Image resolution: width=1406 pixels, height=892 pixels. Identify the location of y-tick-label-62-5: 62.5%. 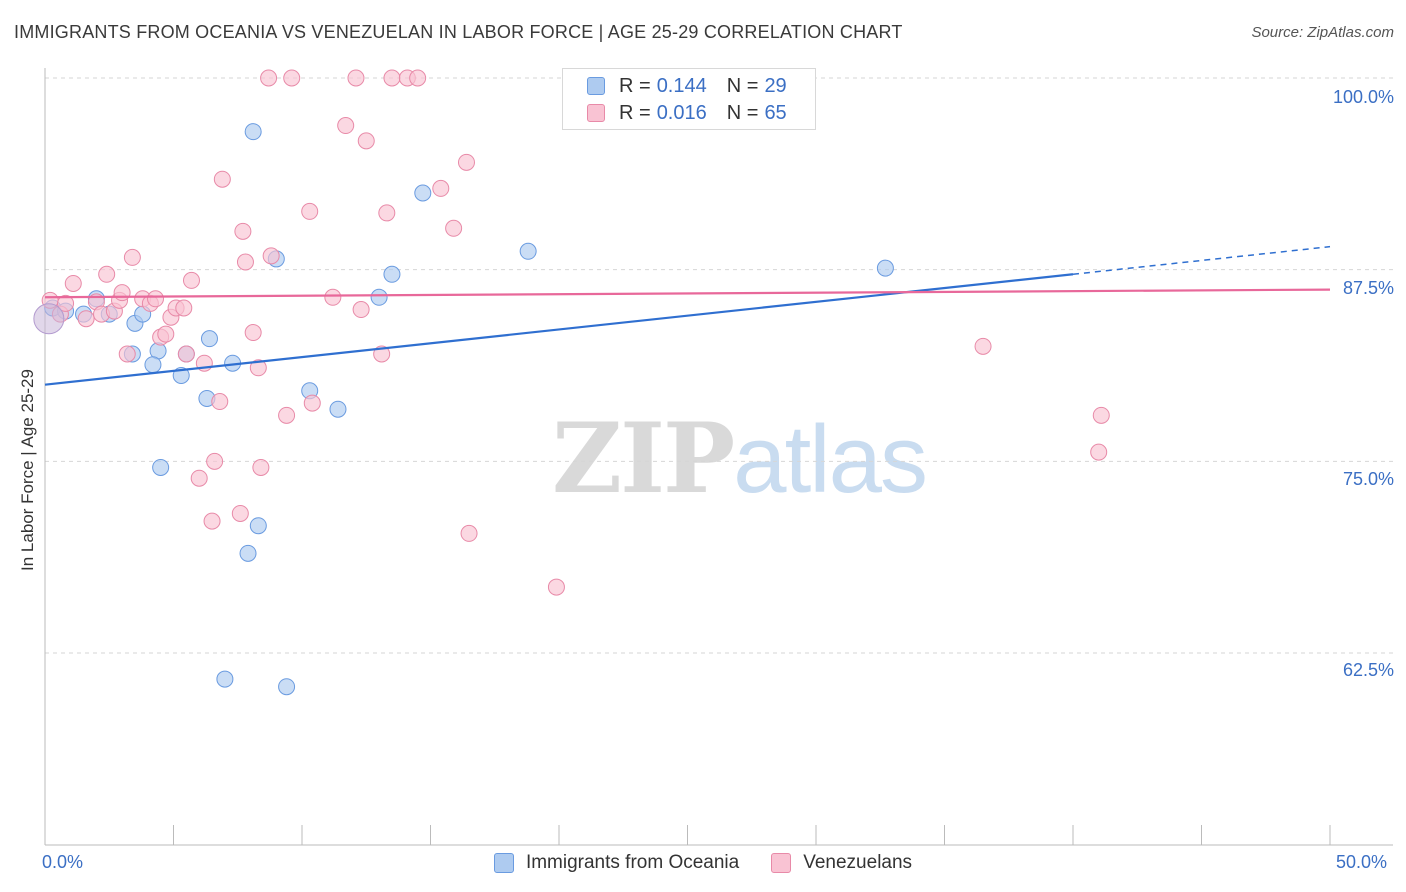
(1368, 670).